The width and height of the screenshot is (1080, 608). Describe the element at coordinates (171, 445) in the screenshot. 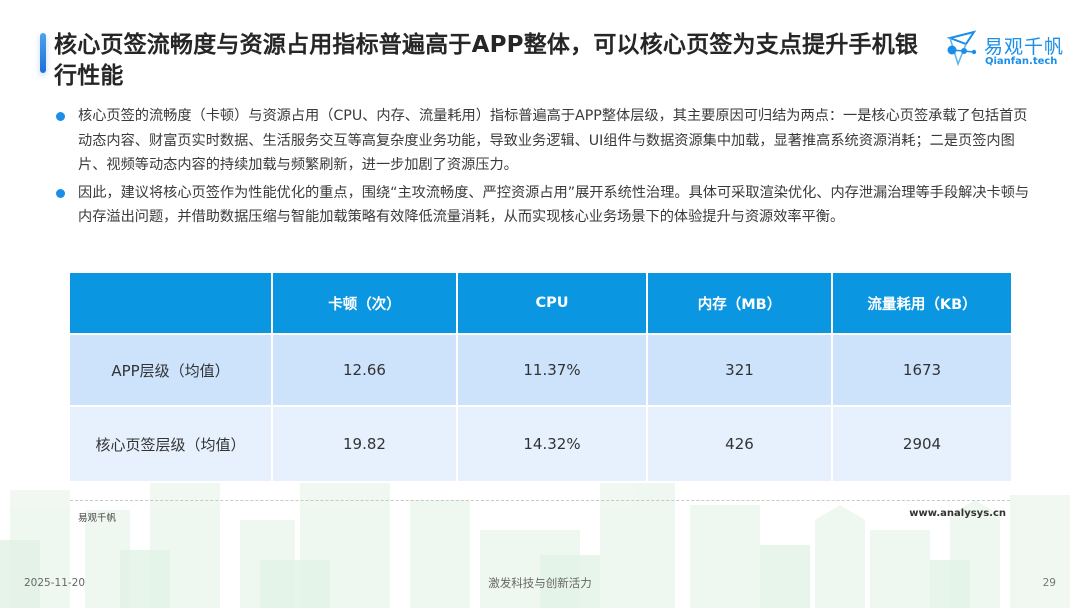

I see `row-label: 核心页签层级（均值）` at that location.